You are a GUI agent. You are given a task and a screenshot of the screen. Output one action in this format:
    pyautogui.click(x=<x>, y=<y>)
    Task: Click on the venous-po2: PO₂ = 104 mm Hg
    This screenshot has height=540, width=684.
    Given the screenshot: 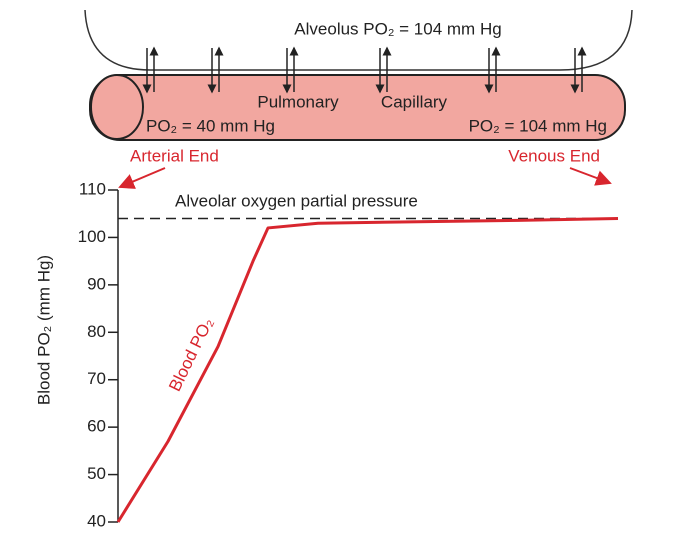 What is the action you would take?
    pyautogui.click(x=538, y=125)
    